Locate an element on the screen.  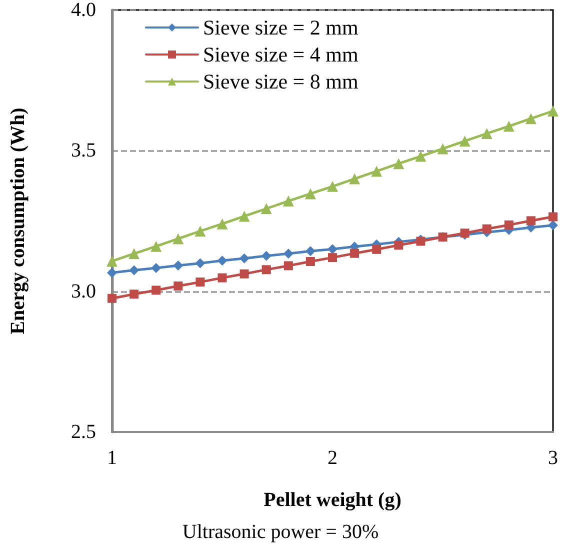
legend-label: Sieve size = 4 mm is located at coordinates (280, 54).